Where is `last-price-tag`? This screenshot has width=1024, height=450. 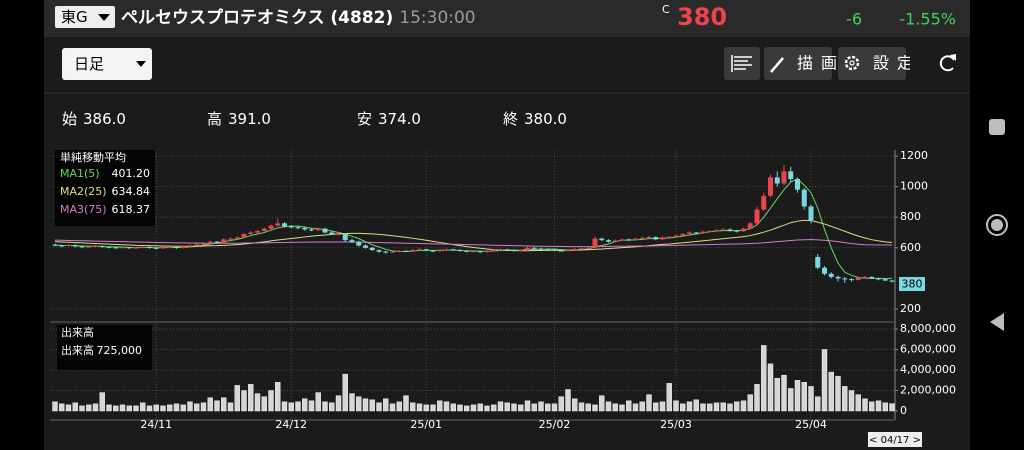 last-price-tag is located at coordinates (912, 284).